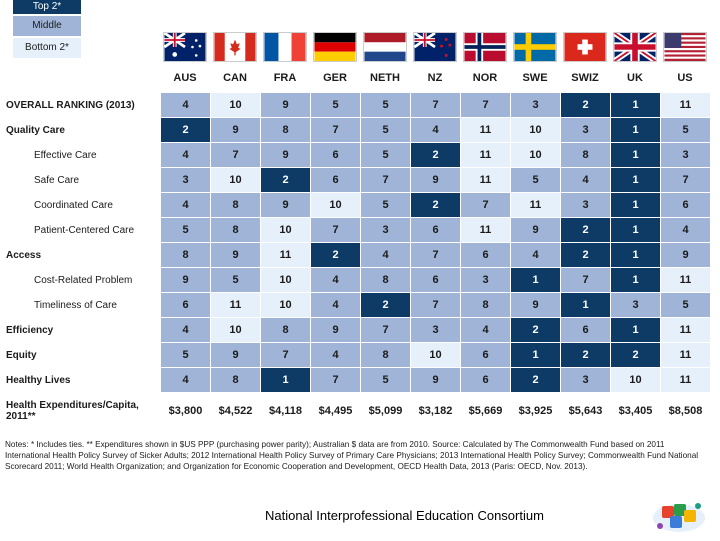 Image resolution: width=720 pixels, height=541 pixels. Describe the element at coordinates (358, 205) in the screenshot. I see `table-row: Coordinated Care 4 8 9 10 5 2 7 11 3 1 6` at that location.